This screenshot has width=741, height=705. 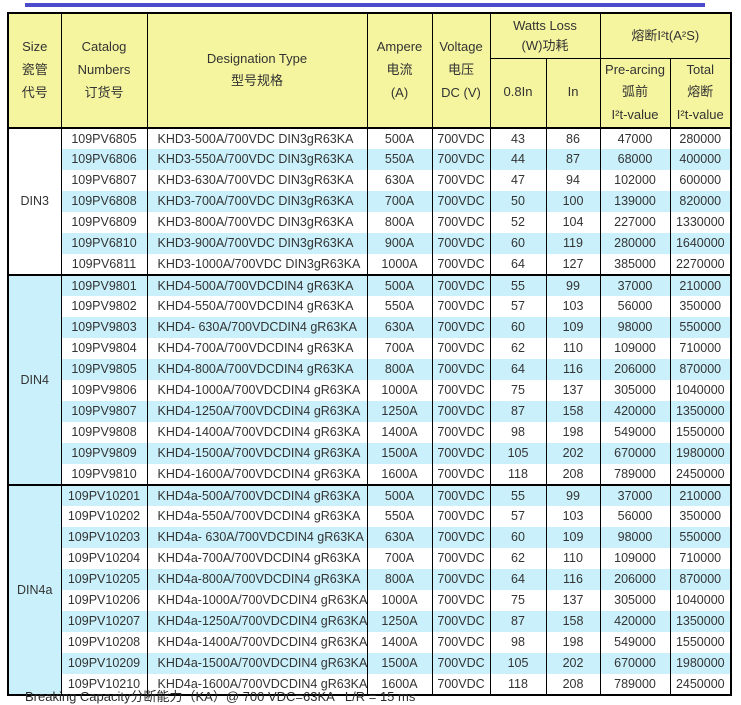 I want to click on cell-total: 210000, so click(x=700, y=494).